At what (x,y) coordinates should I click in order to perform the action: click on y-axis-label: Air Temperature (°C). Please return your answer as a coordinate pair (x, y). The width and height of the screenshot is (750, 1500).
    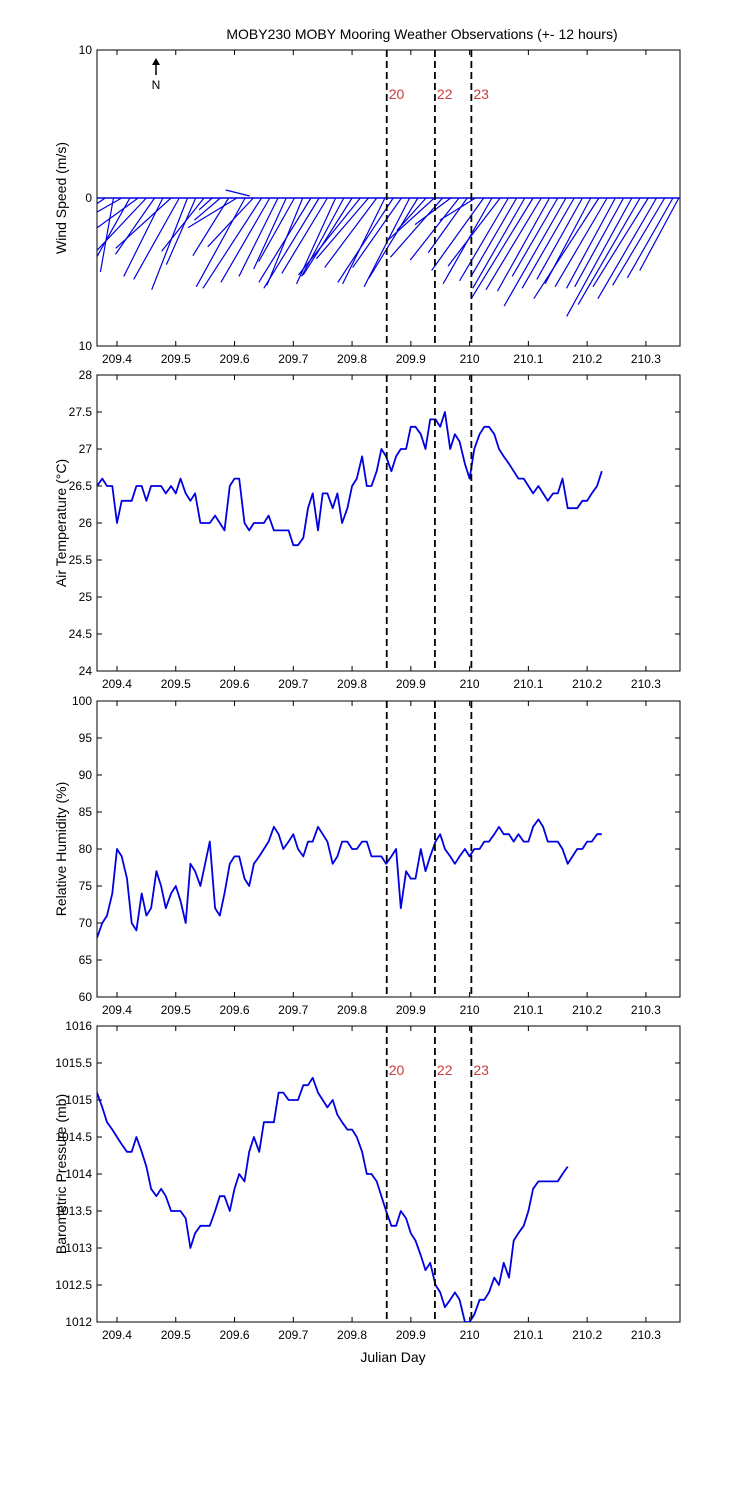
    Looking at the image, I should click on (61, 523).